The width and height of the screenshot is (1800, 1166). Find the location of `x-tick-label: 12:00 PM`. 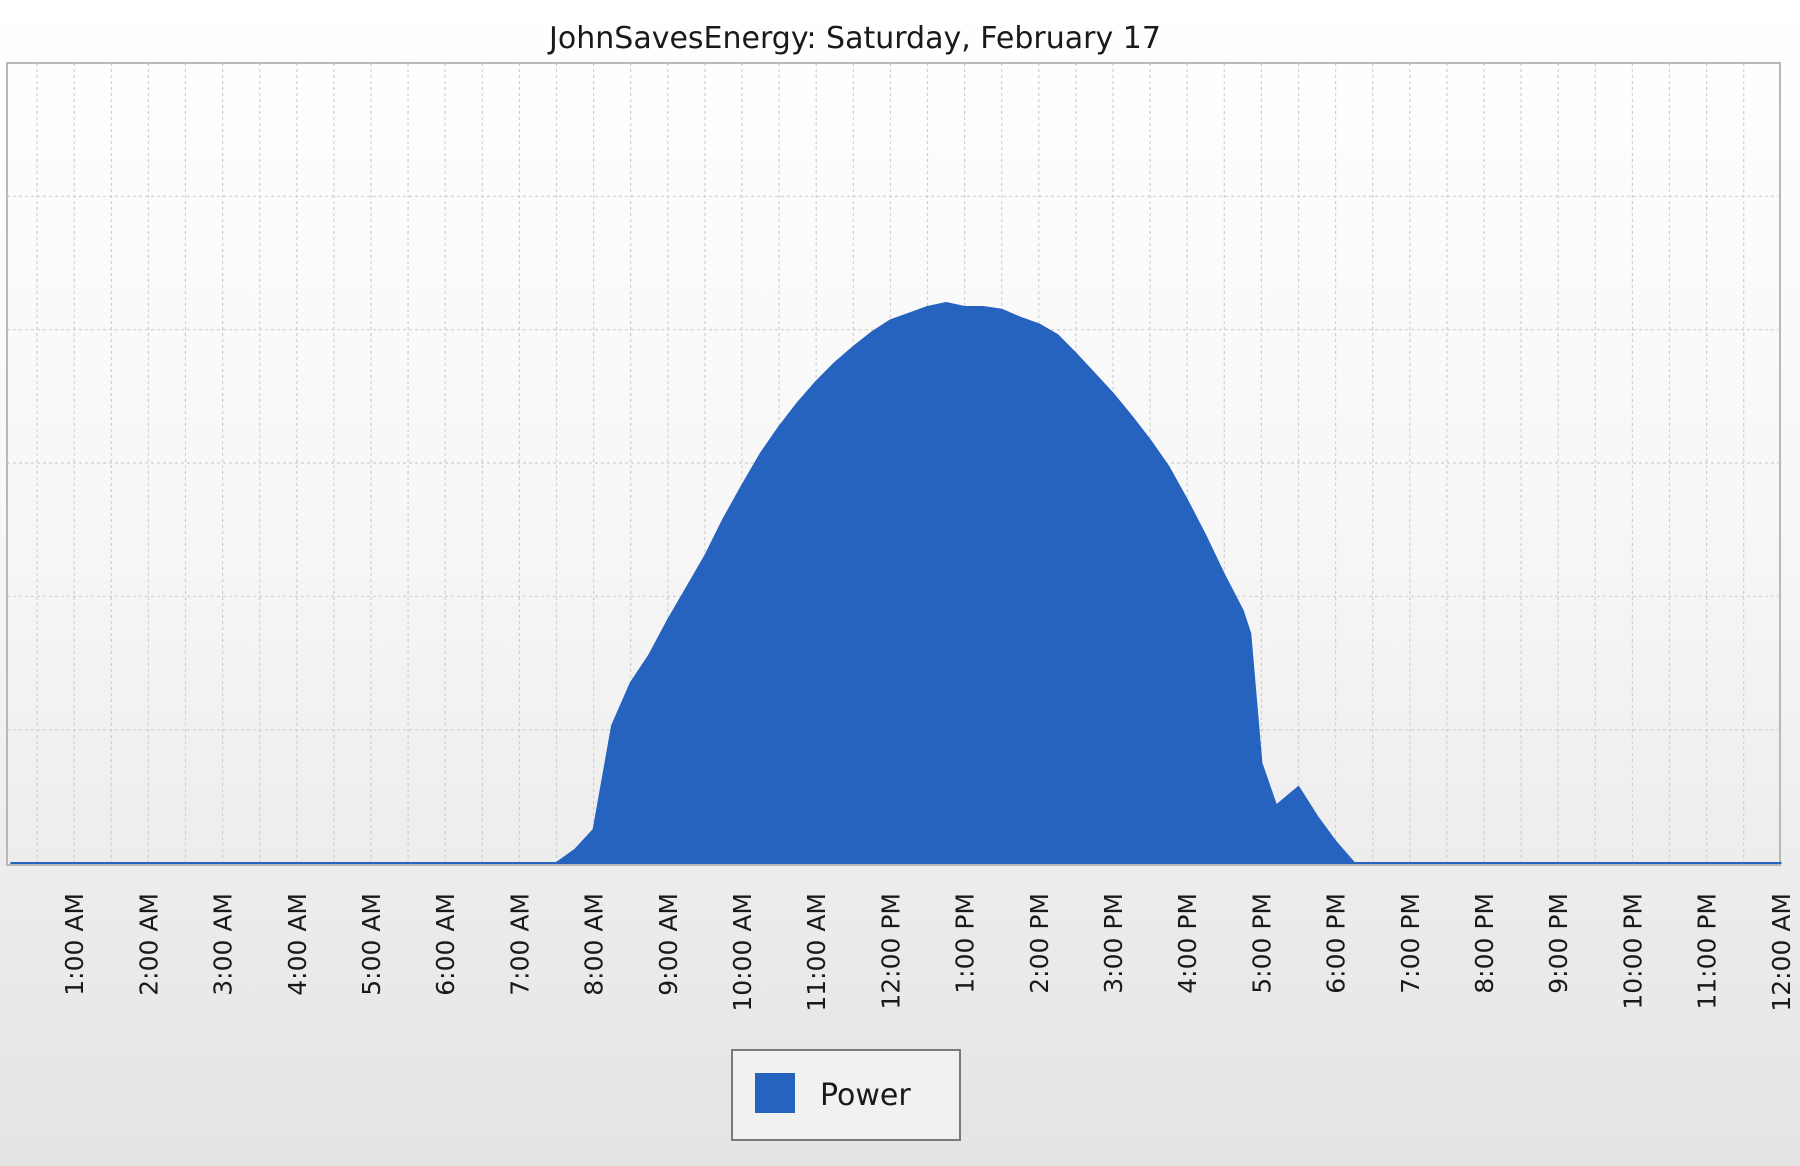

x-tick-label: 12:00 PM is located at coordinates (890, 951).